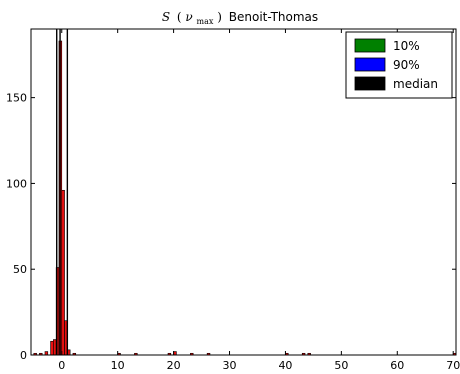  I want to click on legend-label: 10%, so click(406, 46).